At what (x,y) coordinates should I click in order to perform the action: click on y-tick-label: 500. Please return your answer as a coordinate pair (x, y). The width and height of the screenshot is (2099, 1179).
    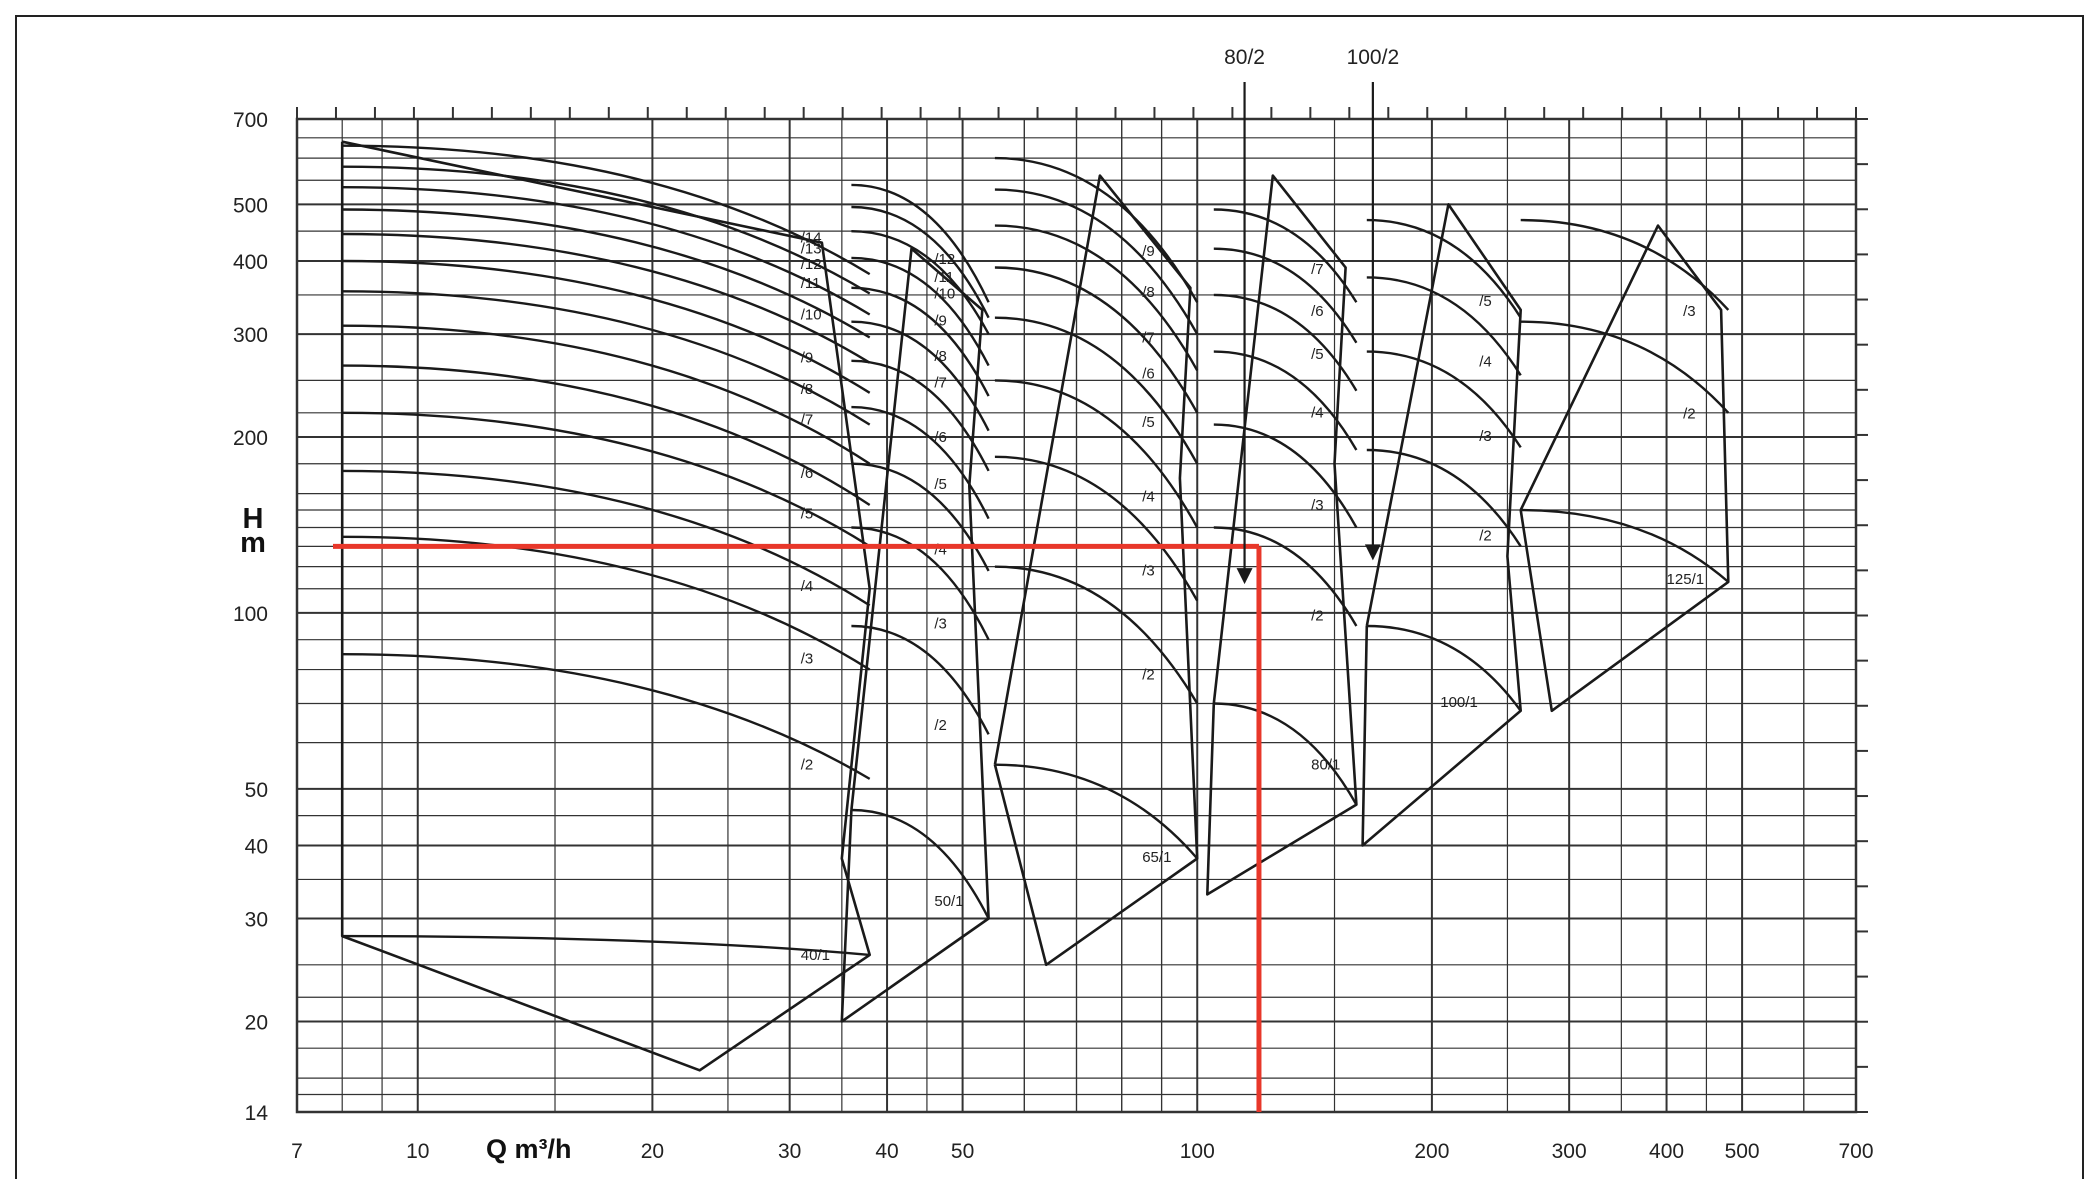
    Looking at the image, I should click on (250, 205).